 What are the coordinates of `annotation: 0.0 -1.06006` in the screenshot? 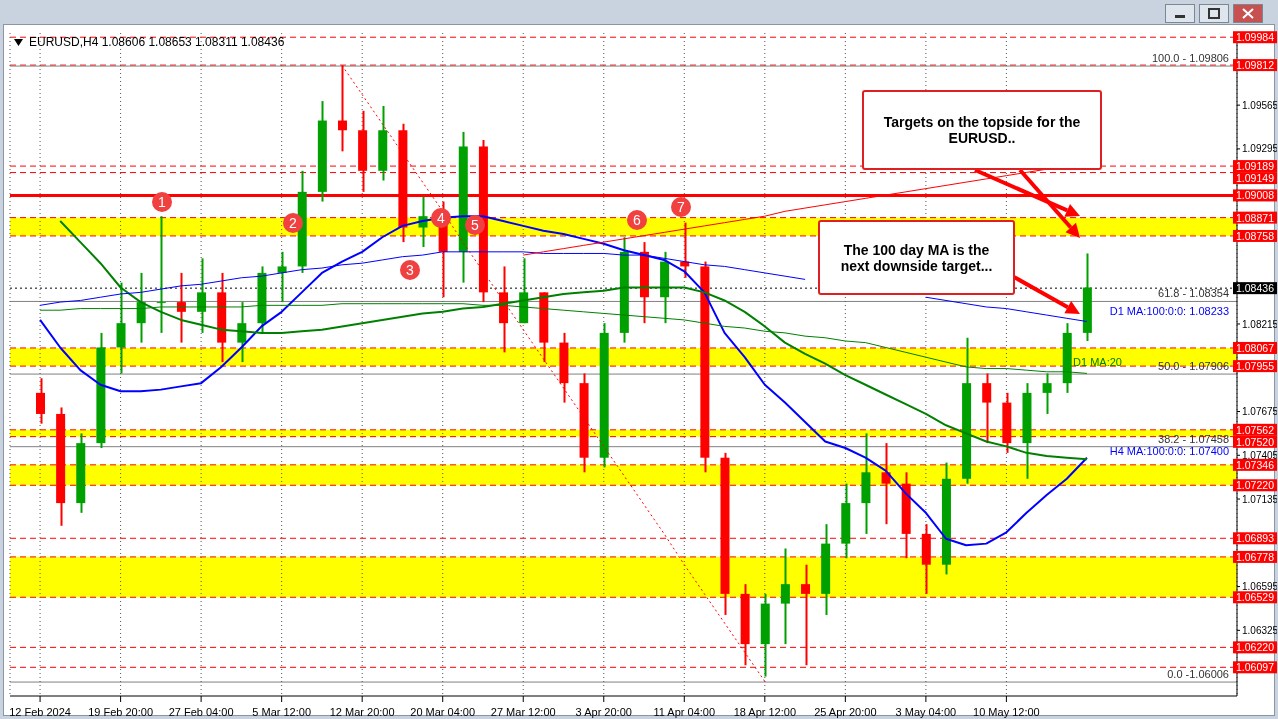 It's located at (1198, 674).